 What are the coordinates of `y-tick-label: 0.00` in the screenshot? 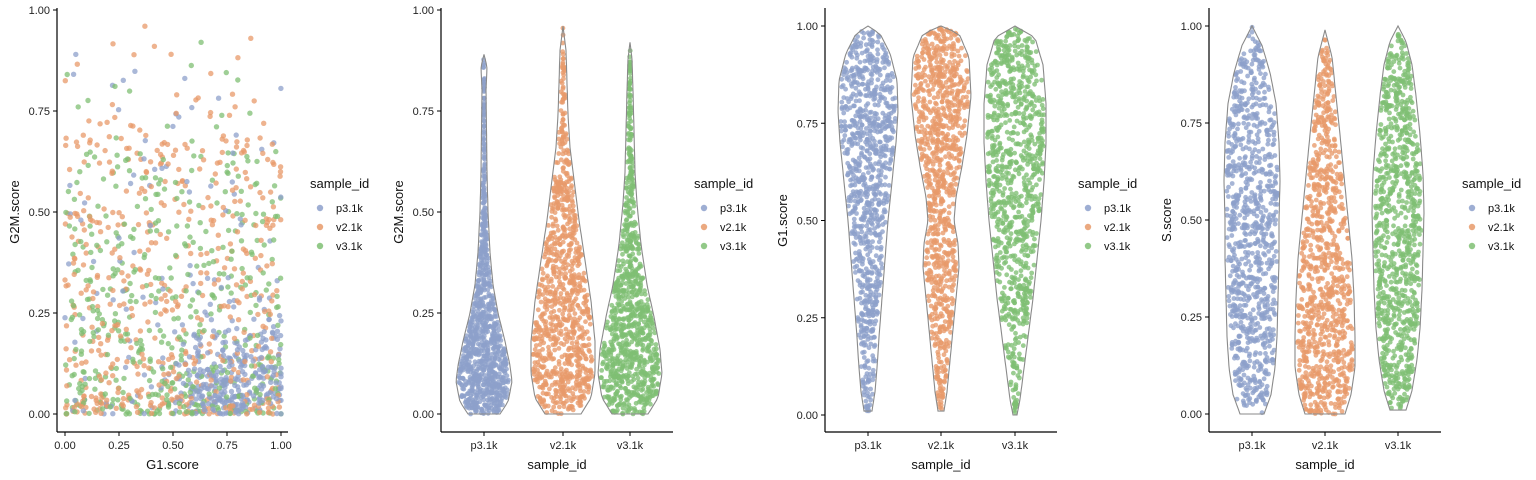 It's located at (39, 415).